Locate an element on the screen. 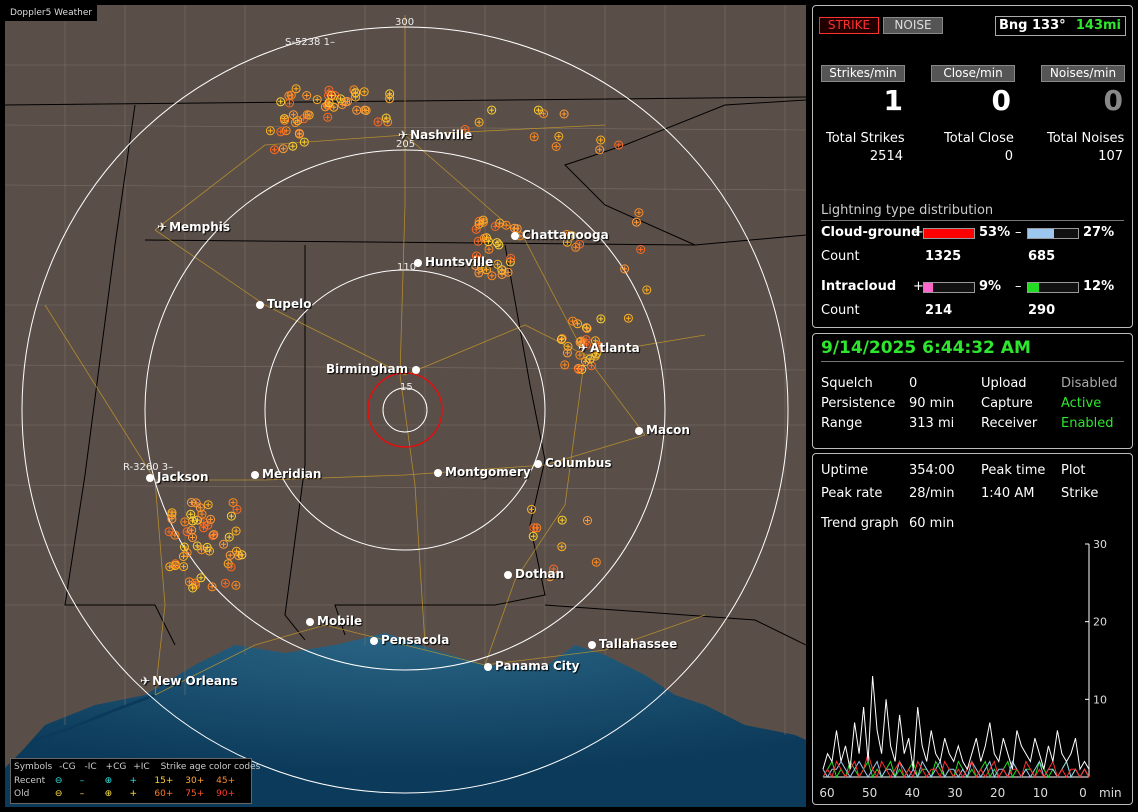 This screenshot has height=812, width=1138. airport-icon: ✈ is located at coordinates (583, 348).